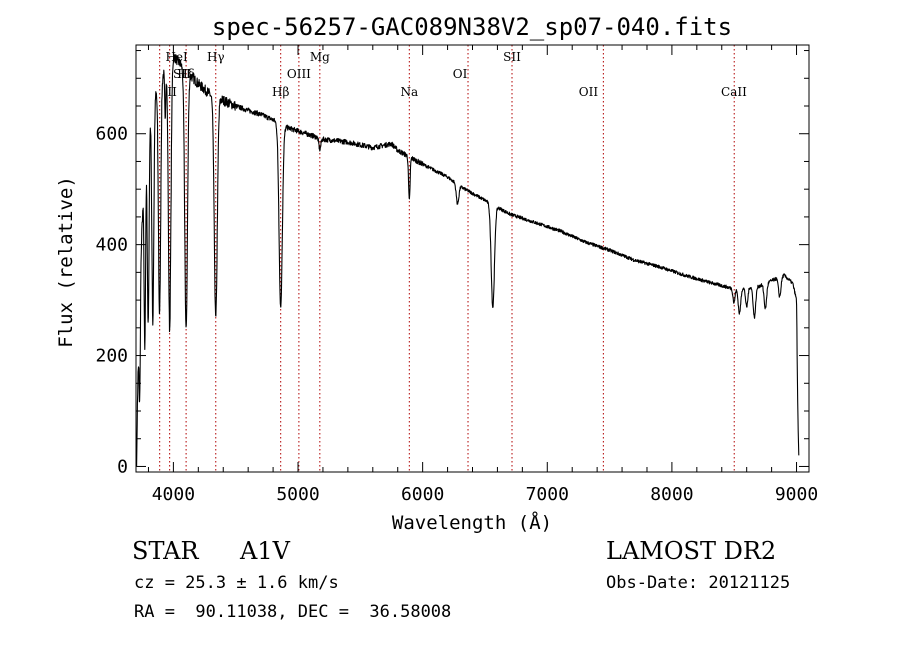 The height and width of the screenshot is (649, 900). What do you see at coordinates (422, 494) in the screenshot?
I see `x-tick-label: 6000` at bounding box center [422, 494].